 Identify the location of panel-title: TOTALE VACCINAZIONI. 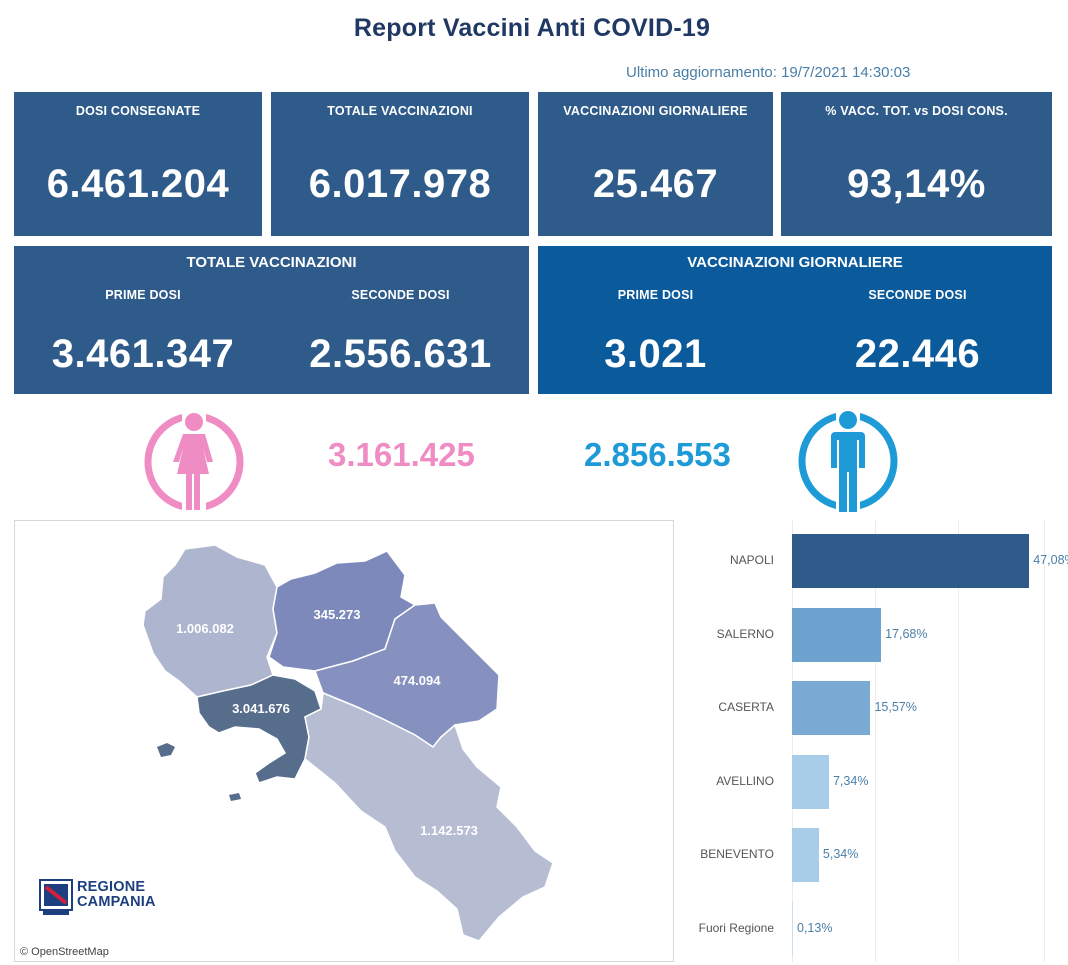
(271, 262).